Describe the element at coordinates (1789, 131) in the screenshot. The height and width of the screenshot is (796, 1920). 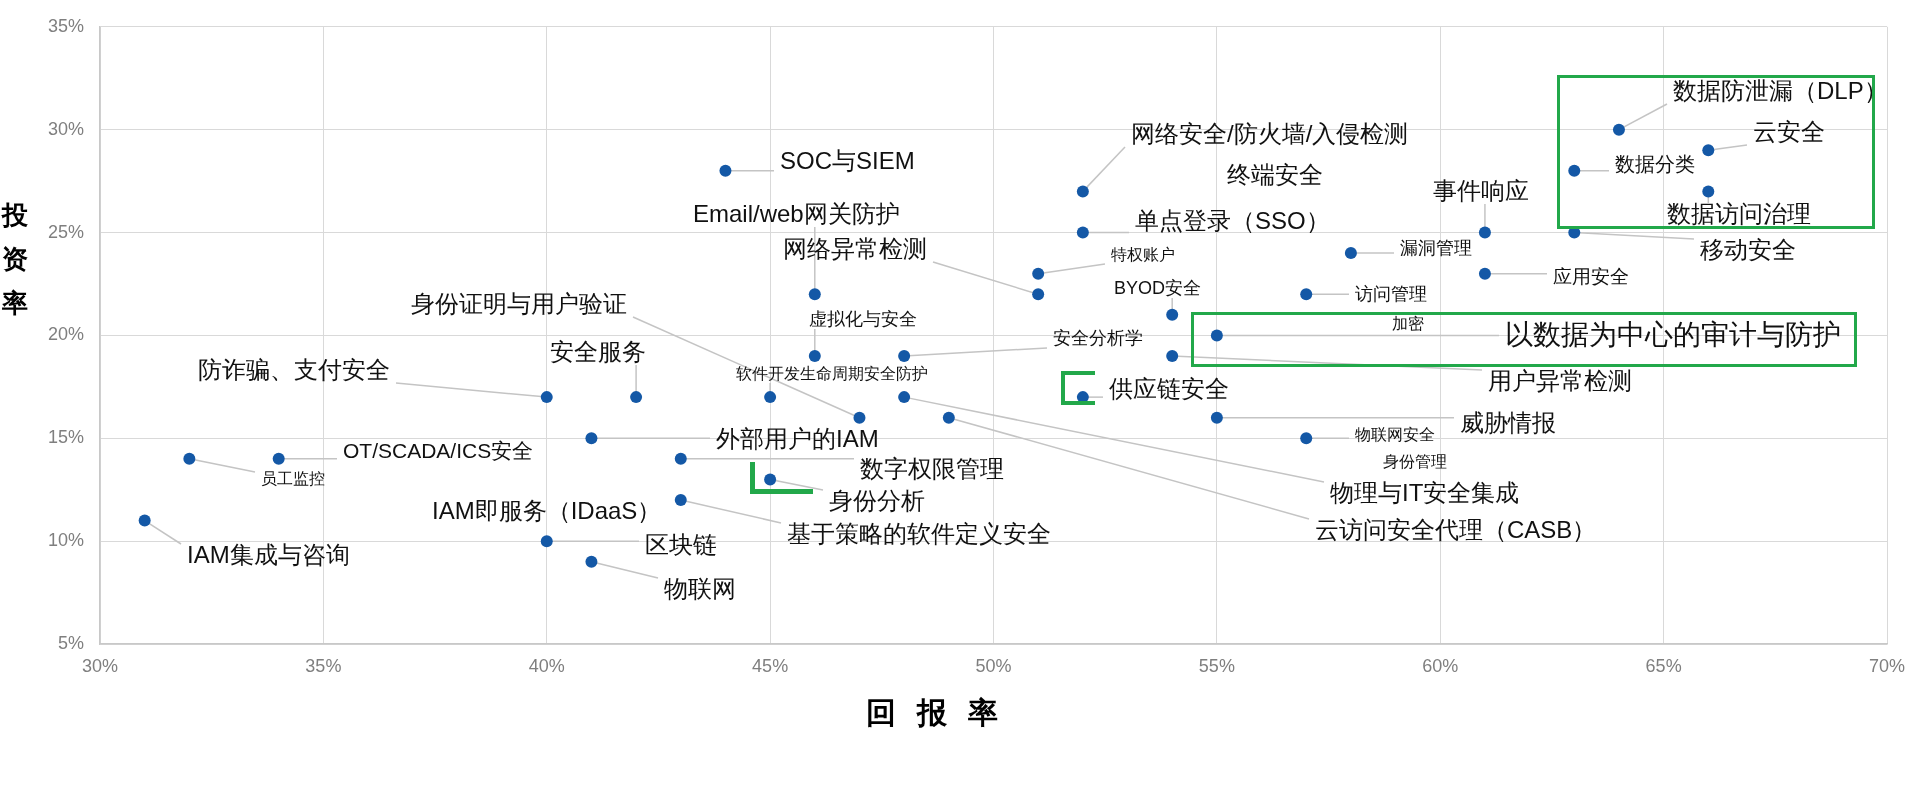
I see `annotation: 云安全` at that location.